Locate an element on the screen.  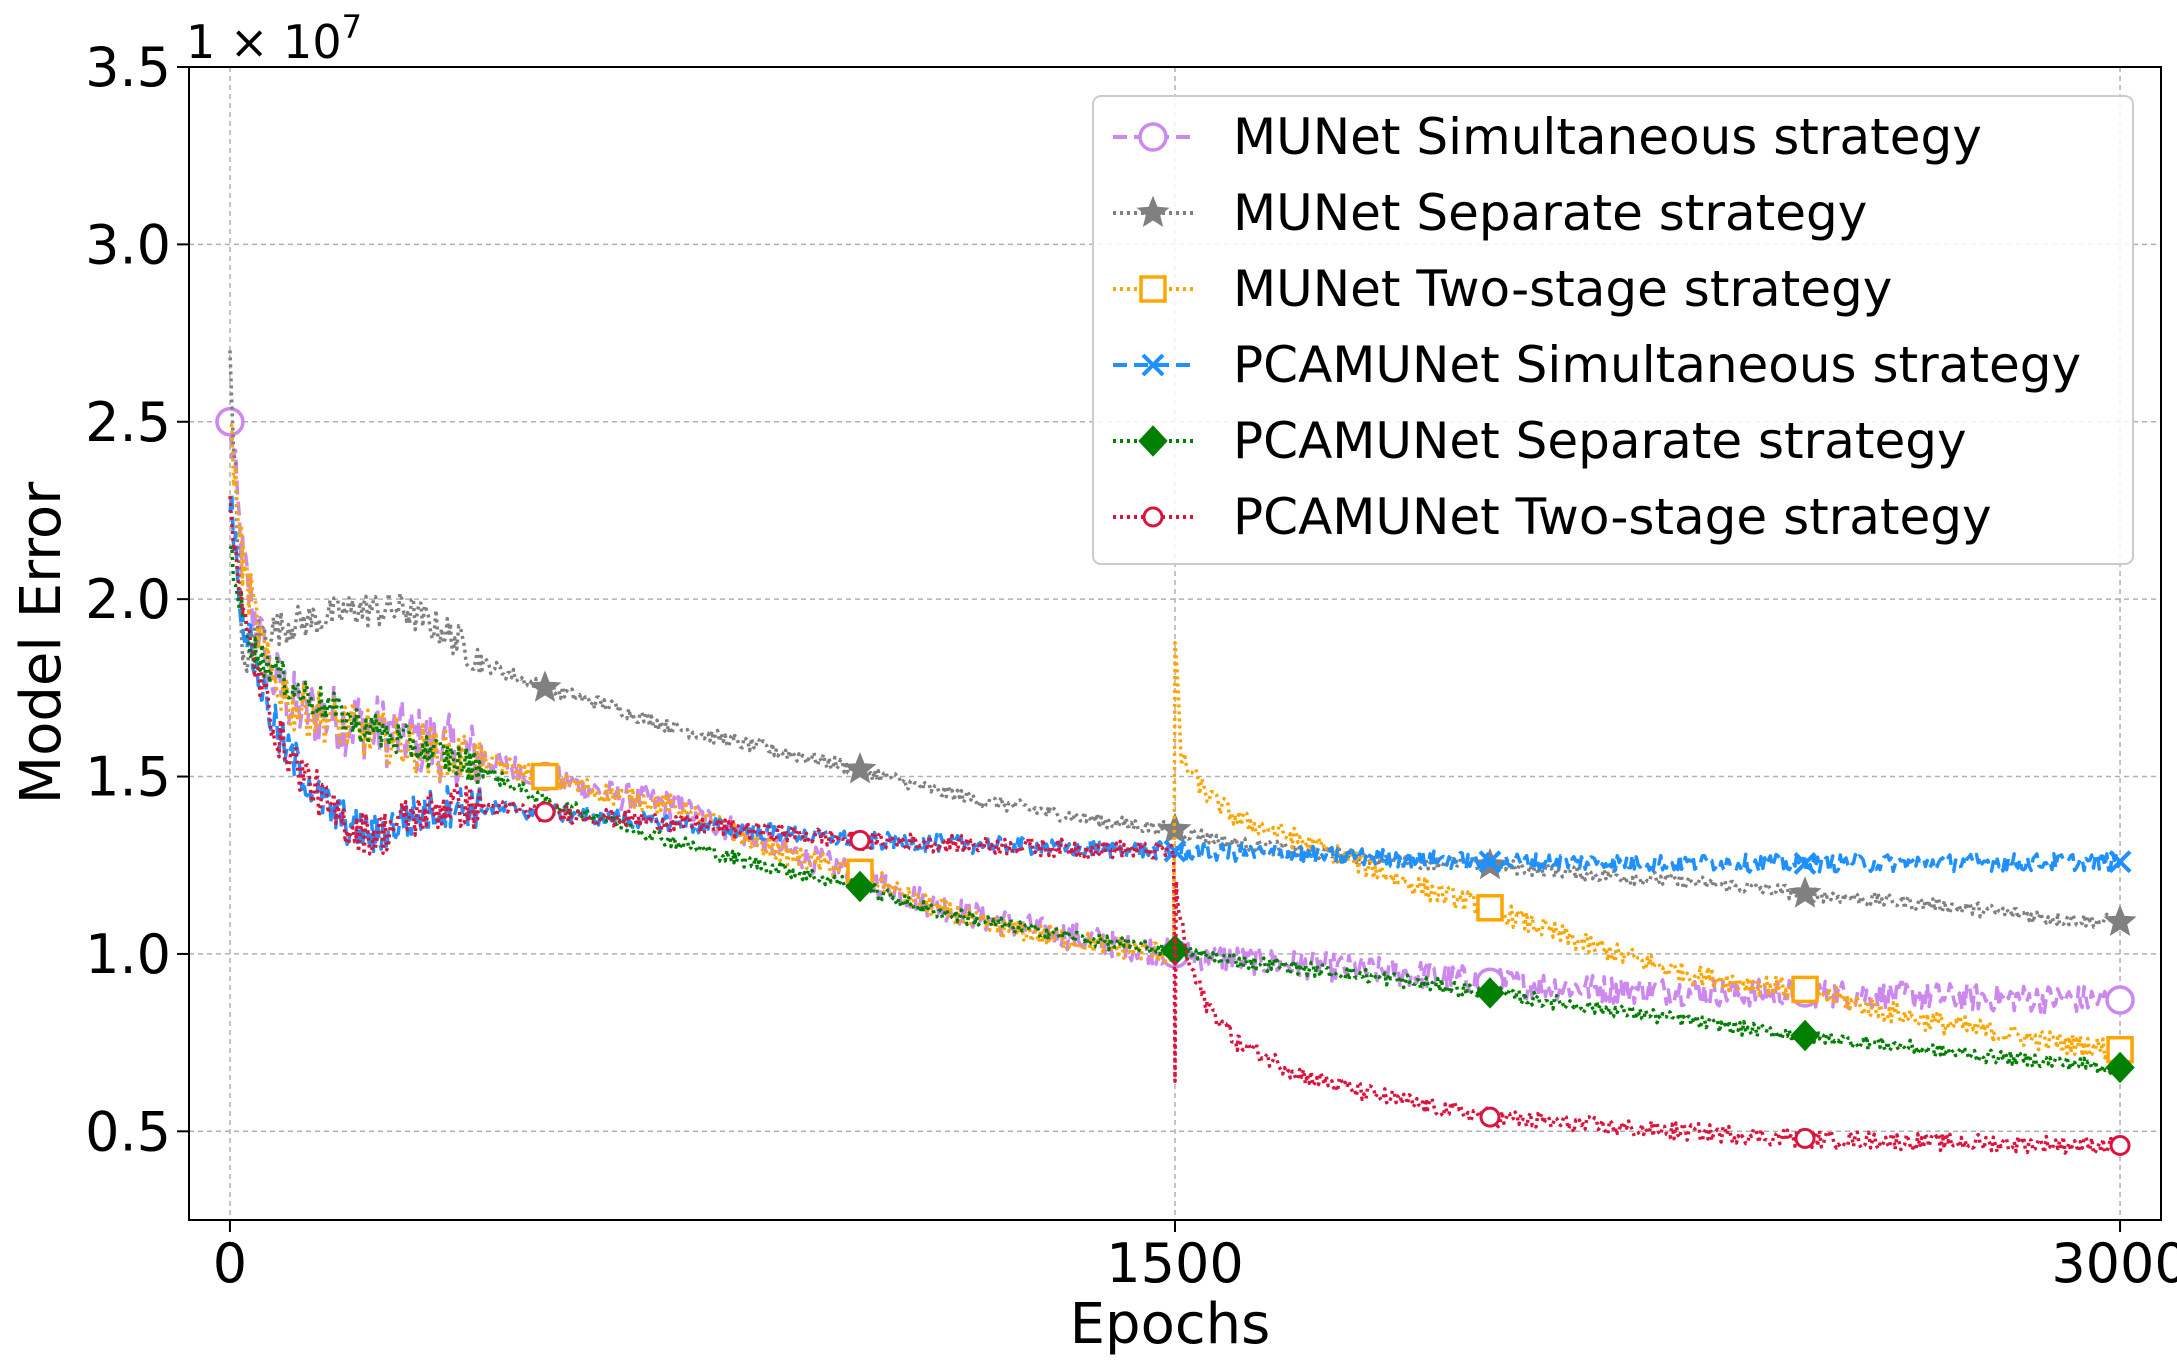
legend-entry: MUNet Separate strategy is located at coordinates (1490, 213).